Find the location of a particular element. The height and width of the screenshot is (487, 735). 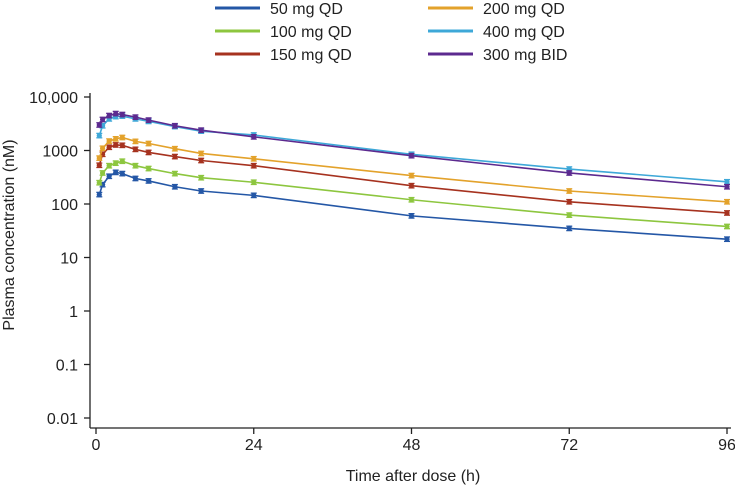

legend-label: 300 mg BID is located at coordinates (525, 55).